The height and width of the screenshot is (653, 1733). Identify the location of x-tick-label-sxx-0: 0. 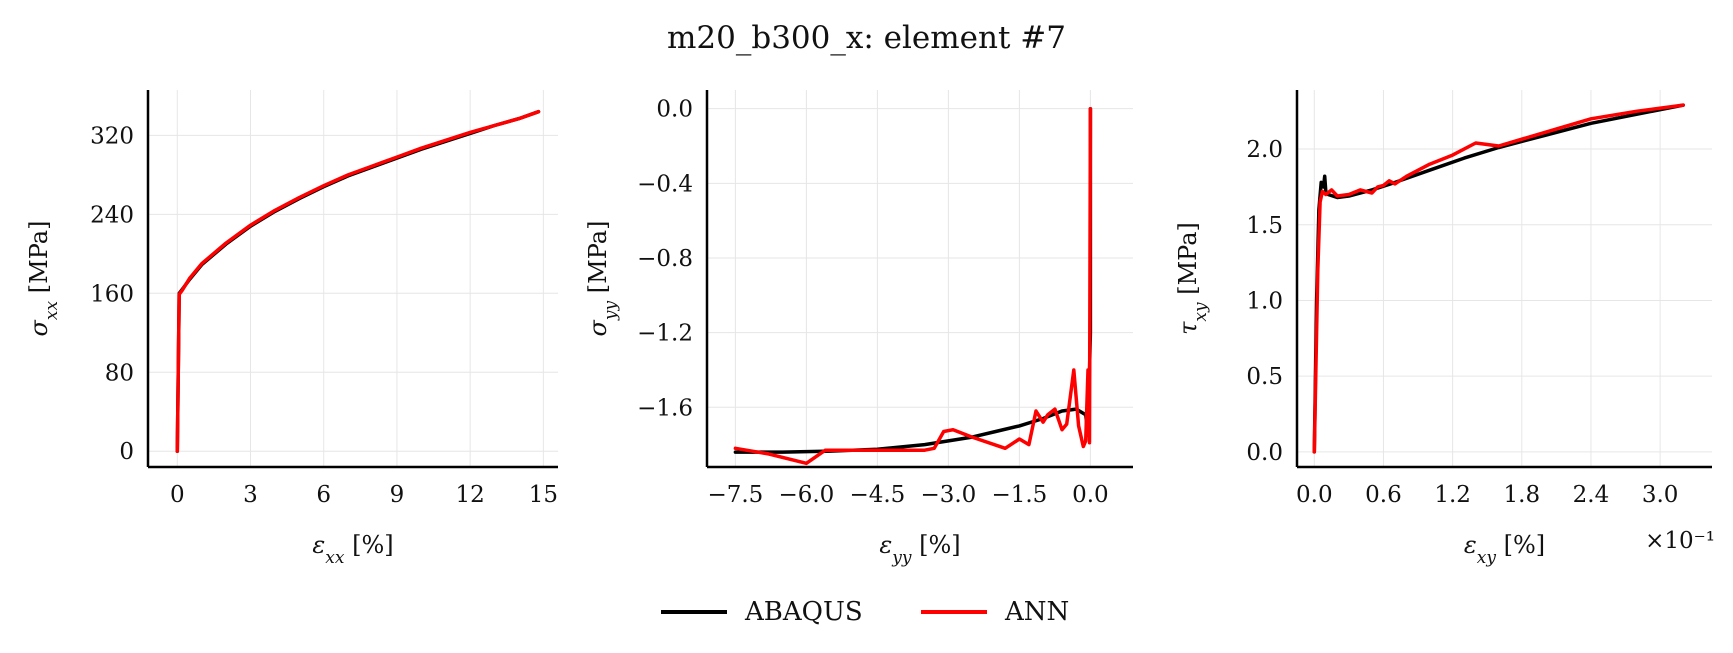
(177, 495).